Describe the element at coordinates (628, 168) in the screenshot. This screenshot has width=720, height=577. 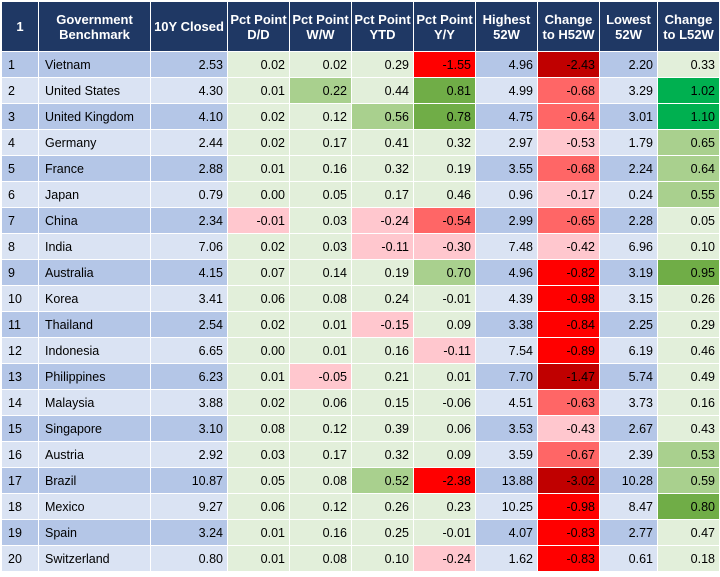
I see `cell-low: 2.24` at that location.